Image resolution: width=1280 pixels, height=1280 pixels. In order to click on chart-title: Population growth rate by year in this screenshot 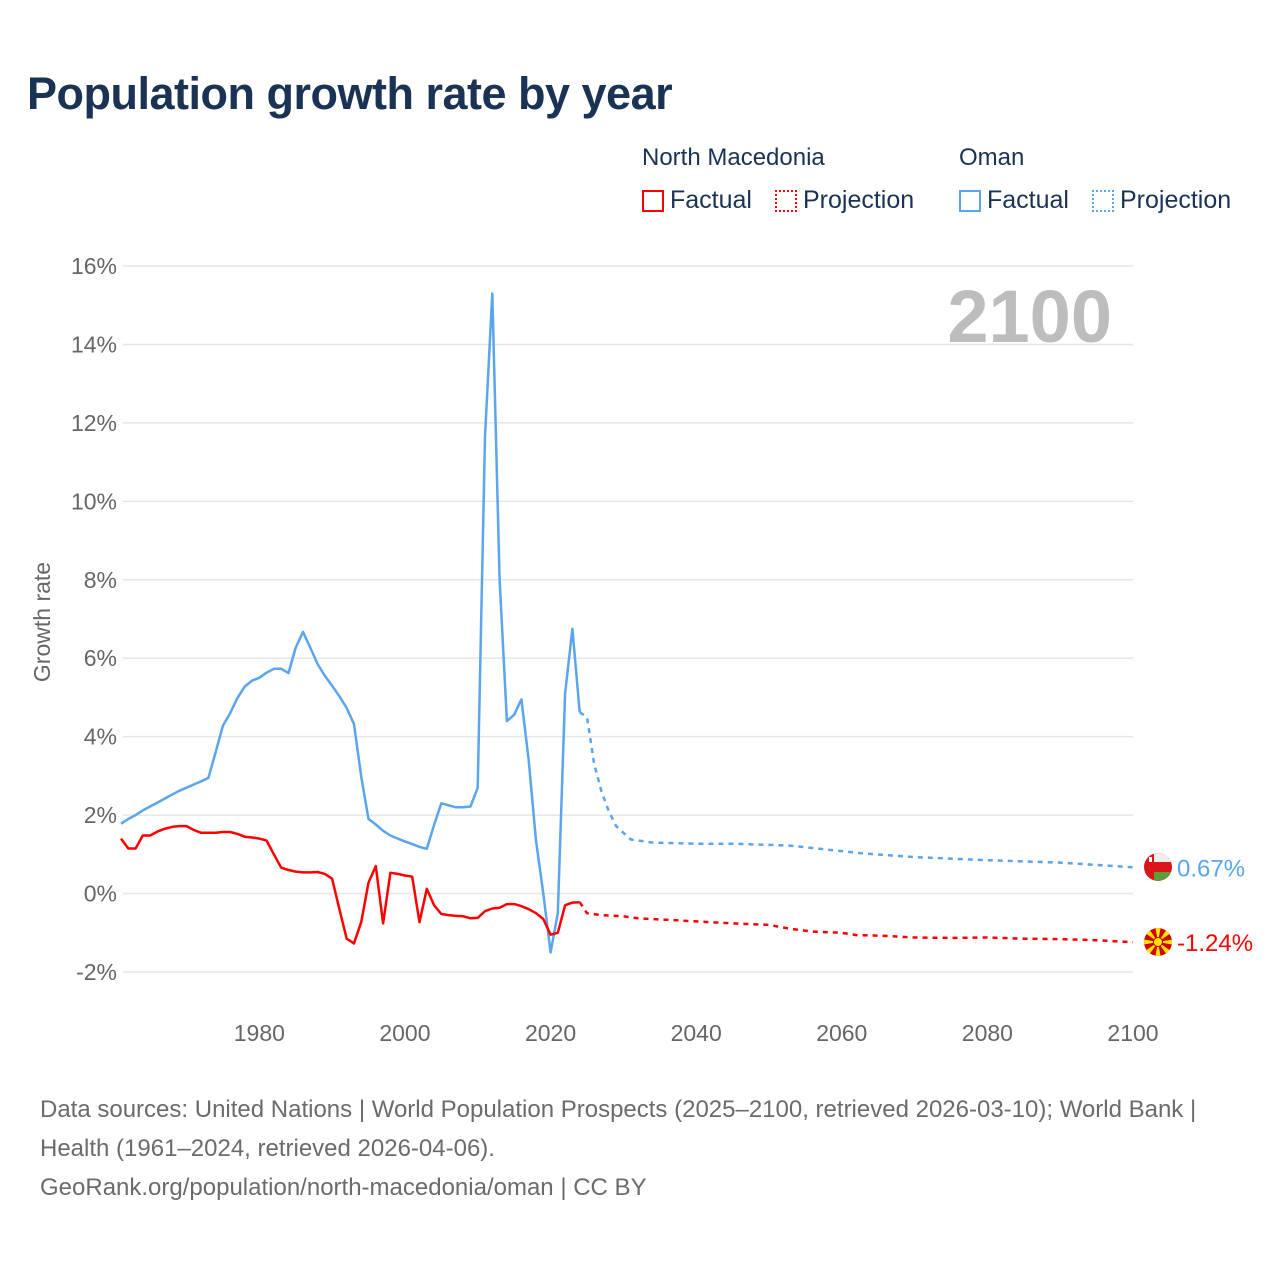, I will do `click(350, 93)`.